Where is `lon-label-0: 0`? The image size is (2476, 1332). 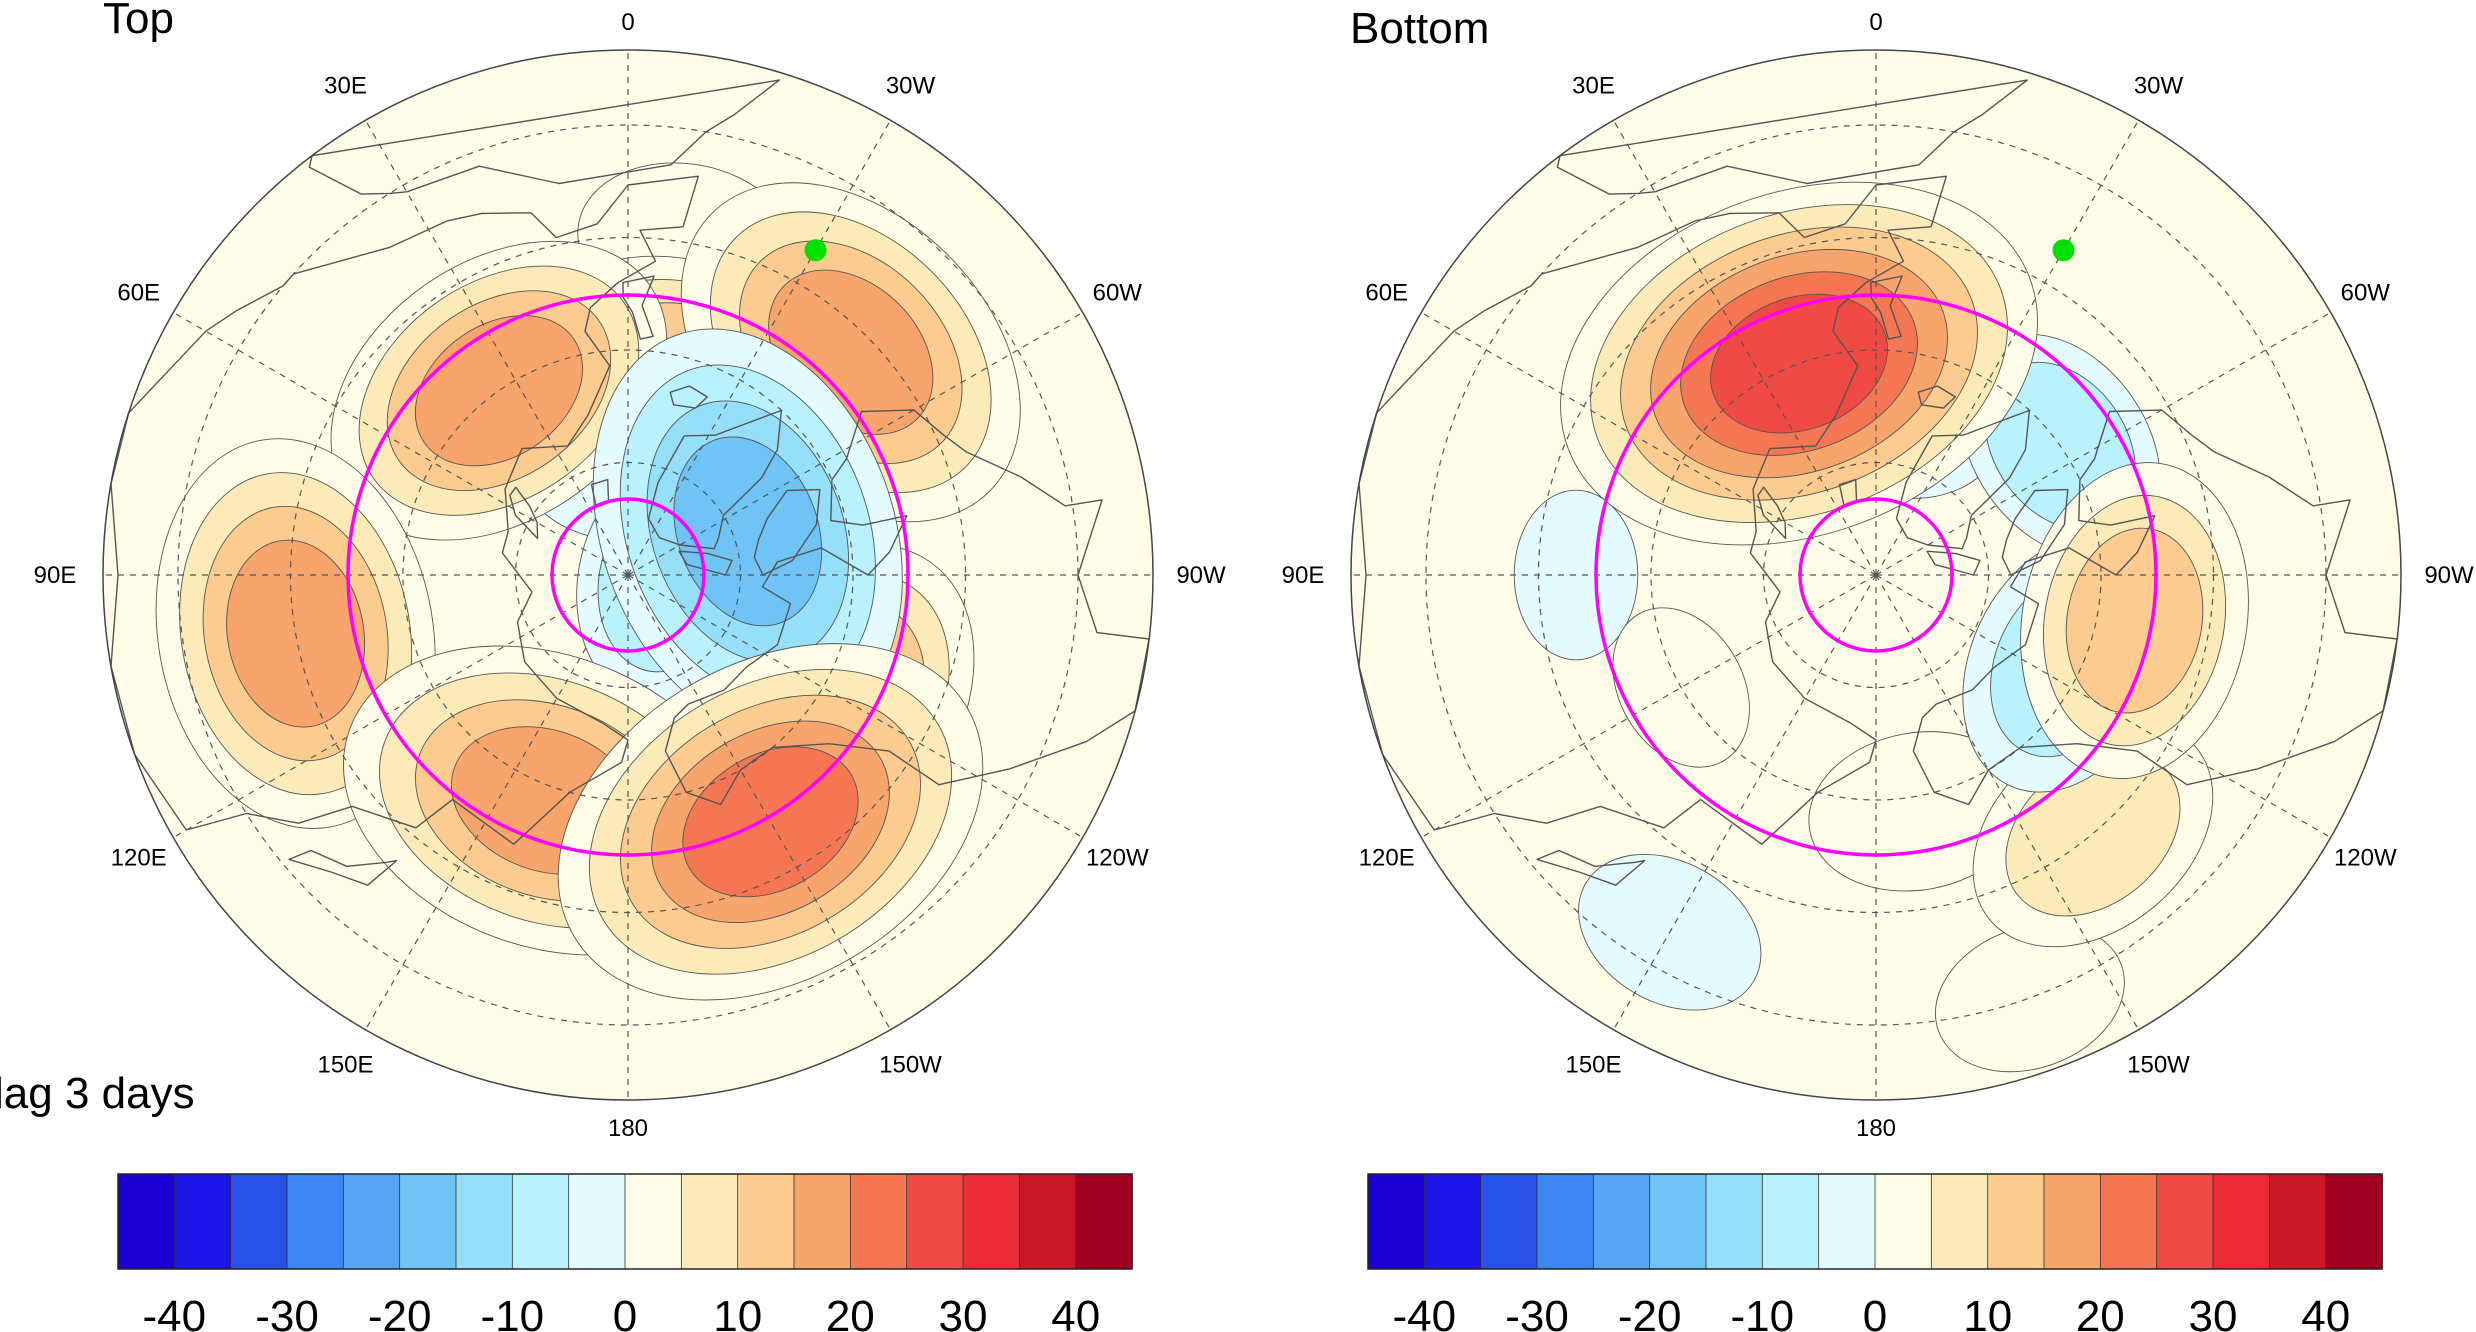 lon-label-0: 0 is located at coordinates (627, 22).